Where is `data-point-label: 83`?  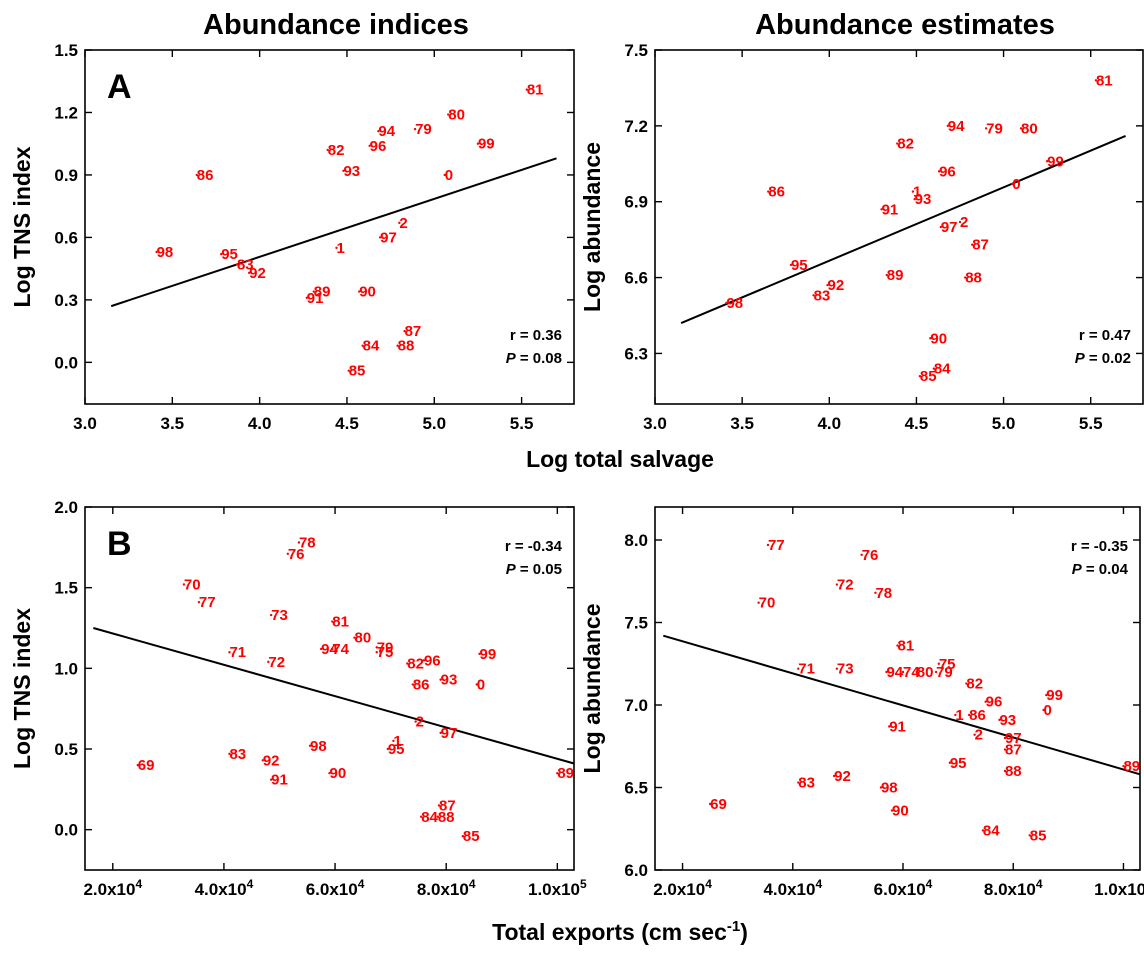 data-point-label: 83 is located at coordinates (822, 295).